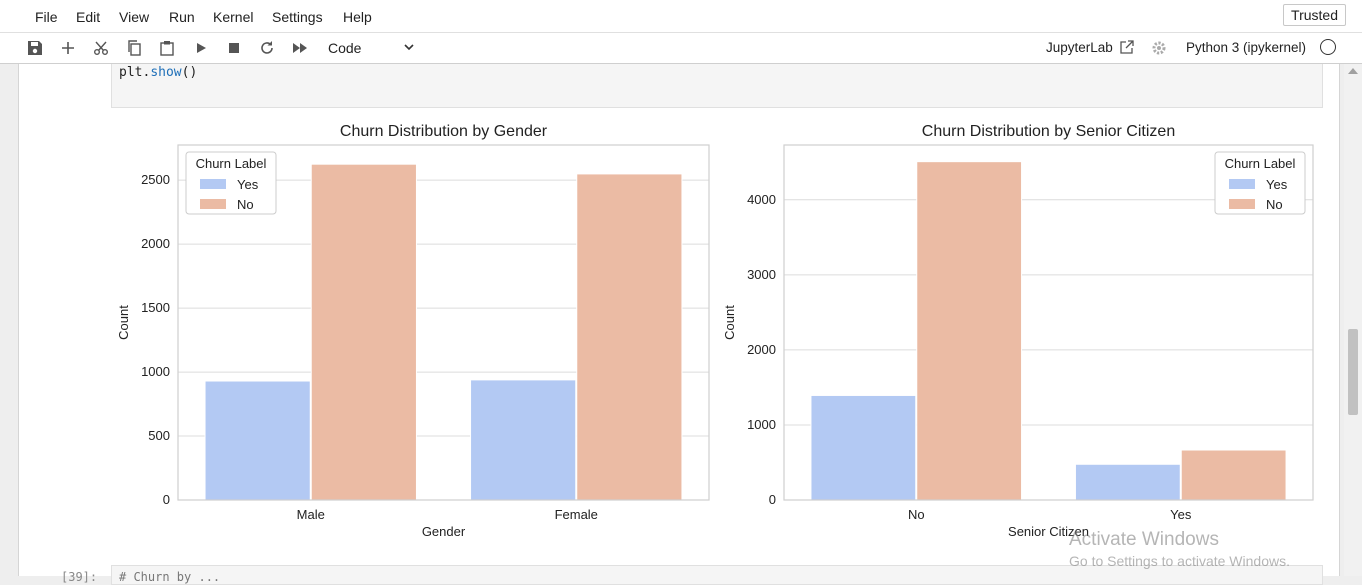 This screenshot has width=1362, height=585. Describe the element at coordinates (79, 577) in the screenshot. I see `next-cell-prompt: [39]:` at that location.